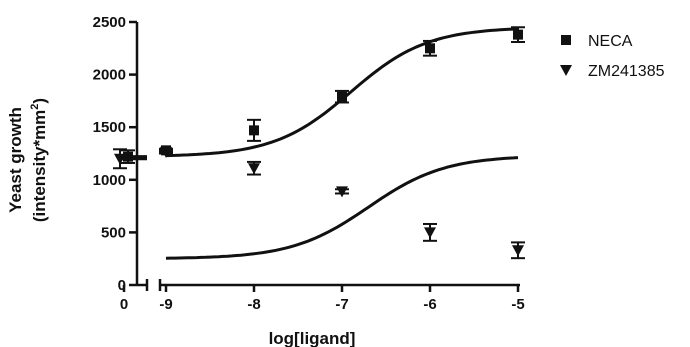 The width and height of the screenshot is (690, 347). Describe the element at coordinates (165, 304) in the screenshot. I see `x-tick-label: -9` at that location.